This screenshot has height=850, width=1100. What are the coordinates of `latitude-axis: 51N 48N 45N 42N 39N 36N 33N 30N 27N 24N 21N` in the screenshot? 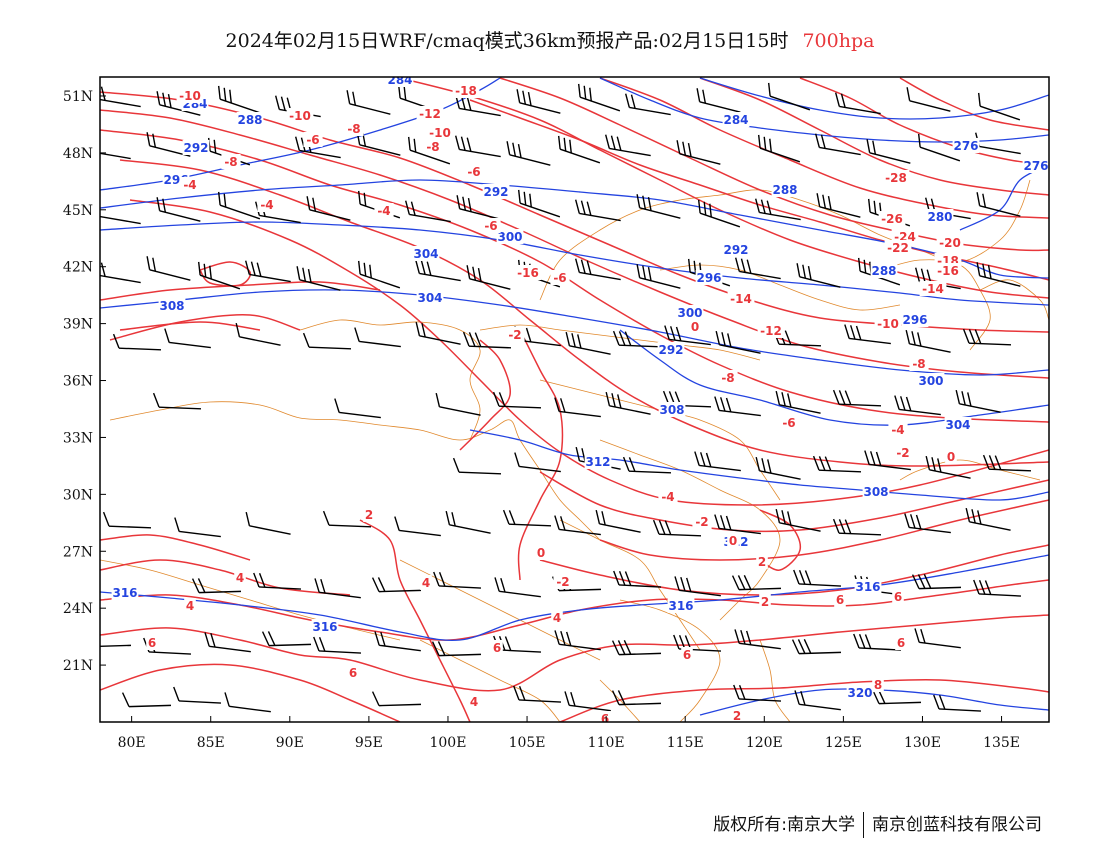 It's located at (84, 381).